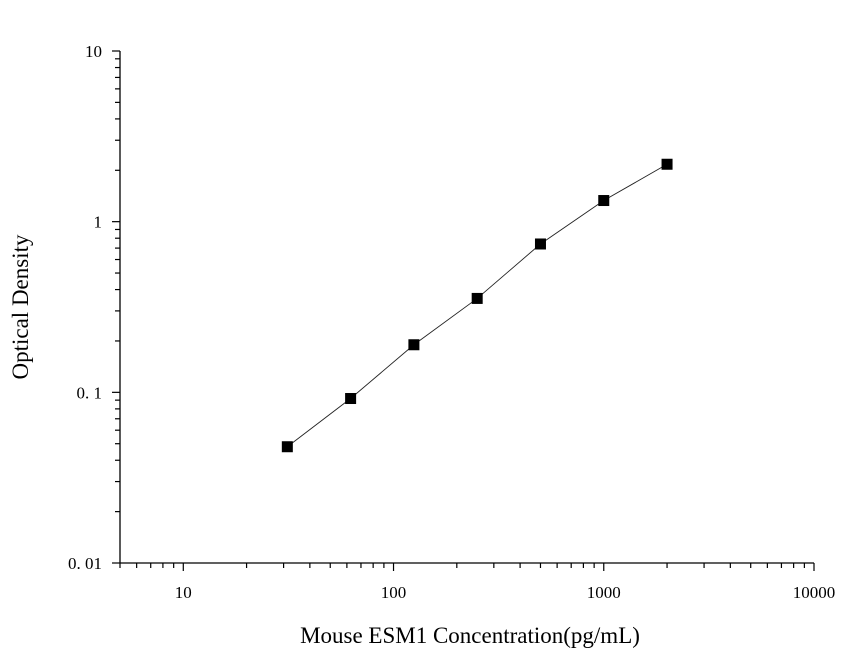 The height and width of the screenshot is (658, 860). I want to click on y-tick-label: 10, so click(93, 51).